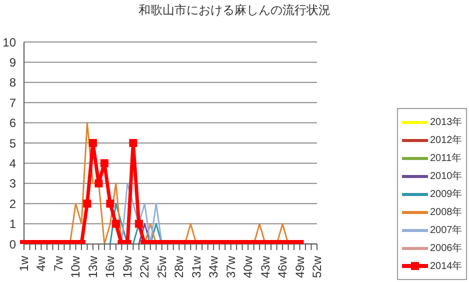  Describe the element at coordinates (75, 267) in the screenshot. I see `x-tick-label: 10w` at that location.